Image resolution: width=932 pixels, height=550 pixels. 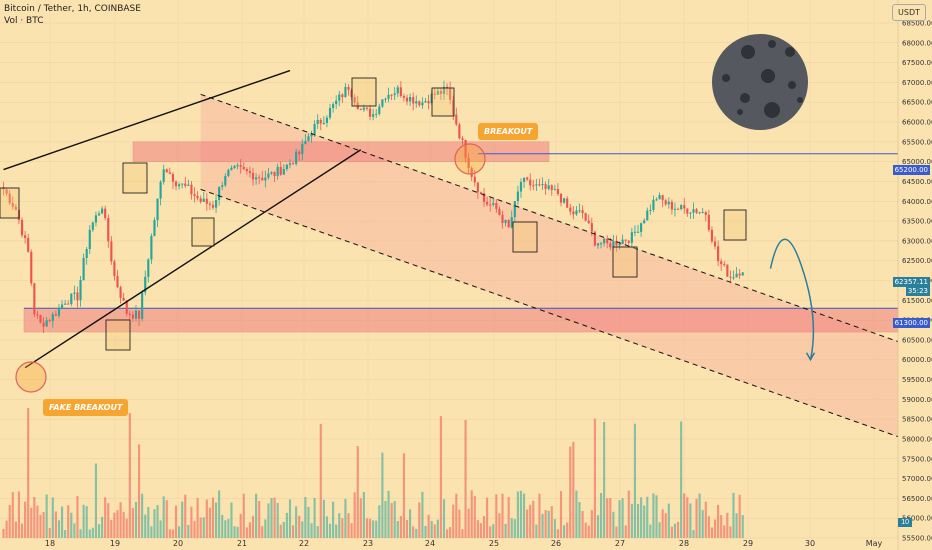 I want to click on price-tick-label: 65000.00, so click(x=917, y=162).